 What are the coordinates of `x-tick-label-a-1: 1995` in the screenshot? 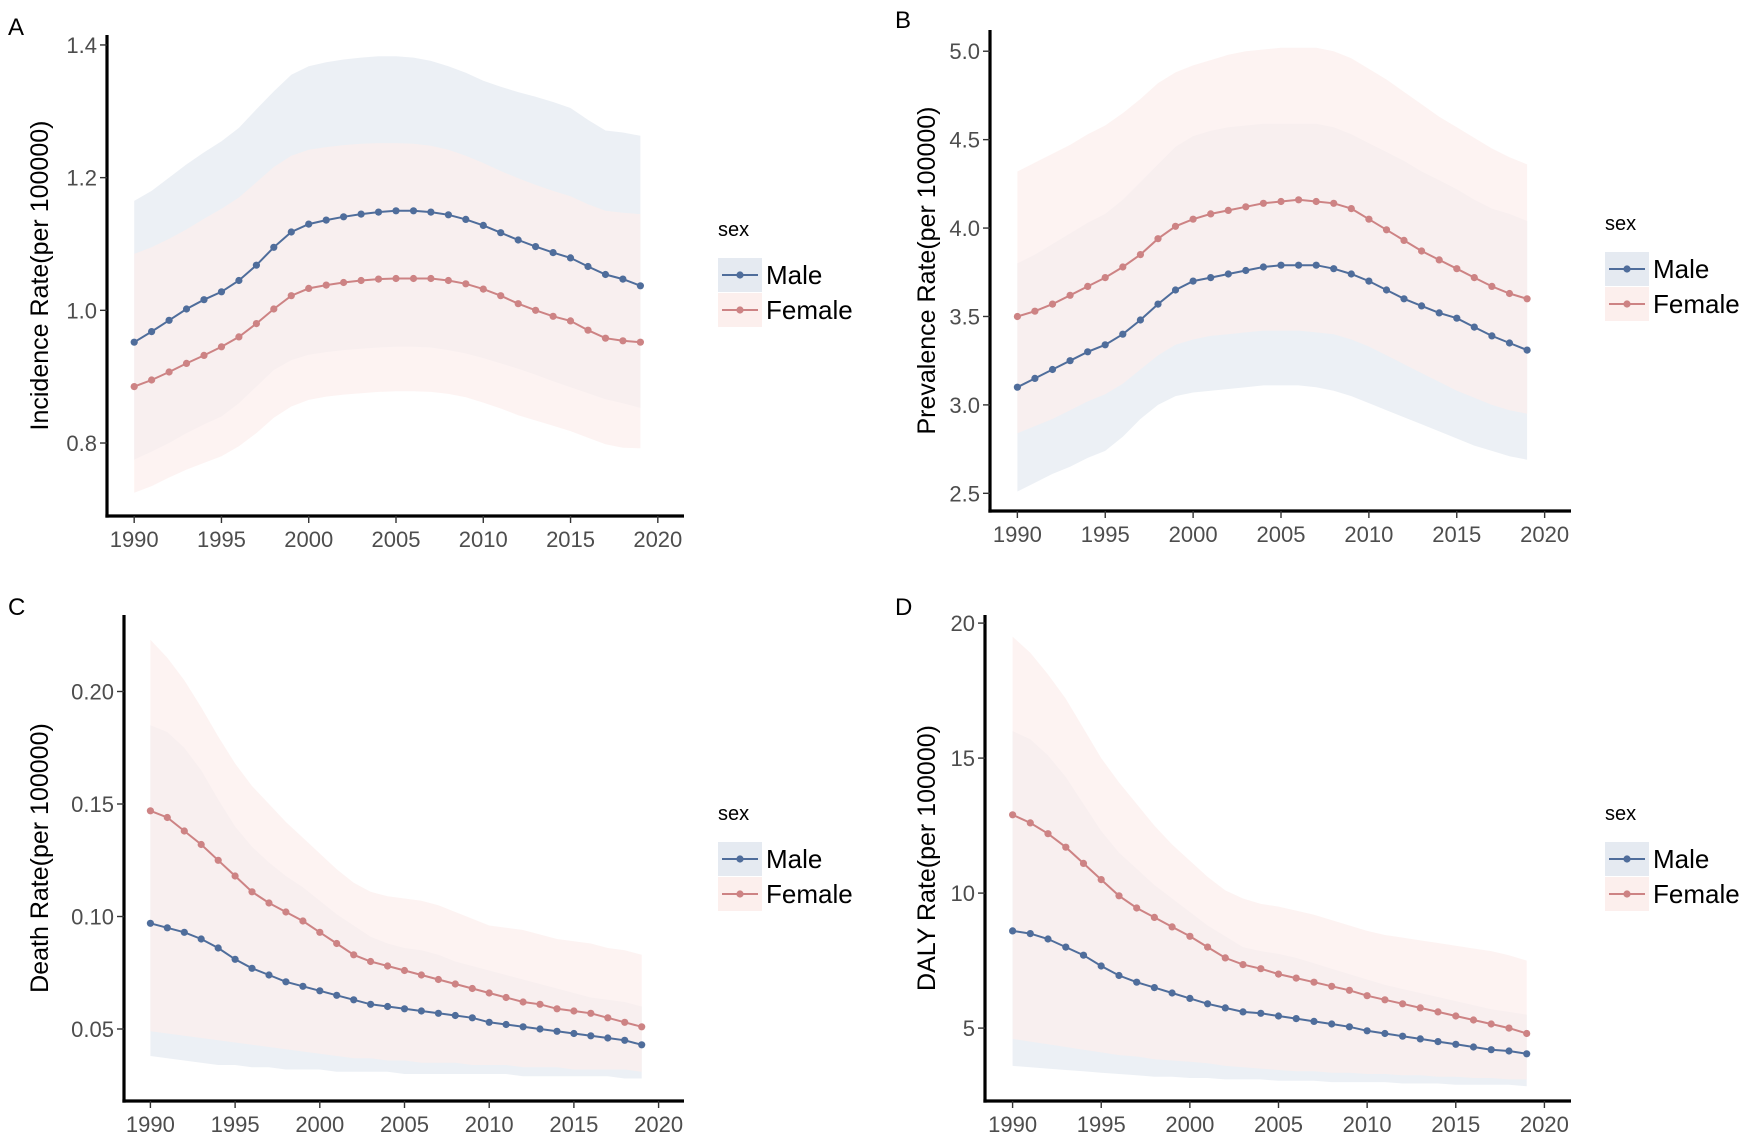 It's located at (221, 539).